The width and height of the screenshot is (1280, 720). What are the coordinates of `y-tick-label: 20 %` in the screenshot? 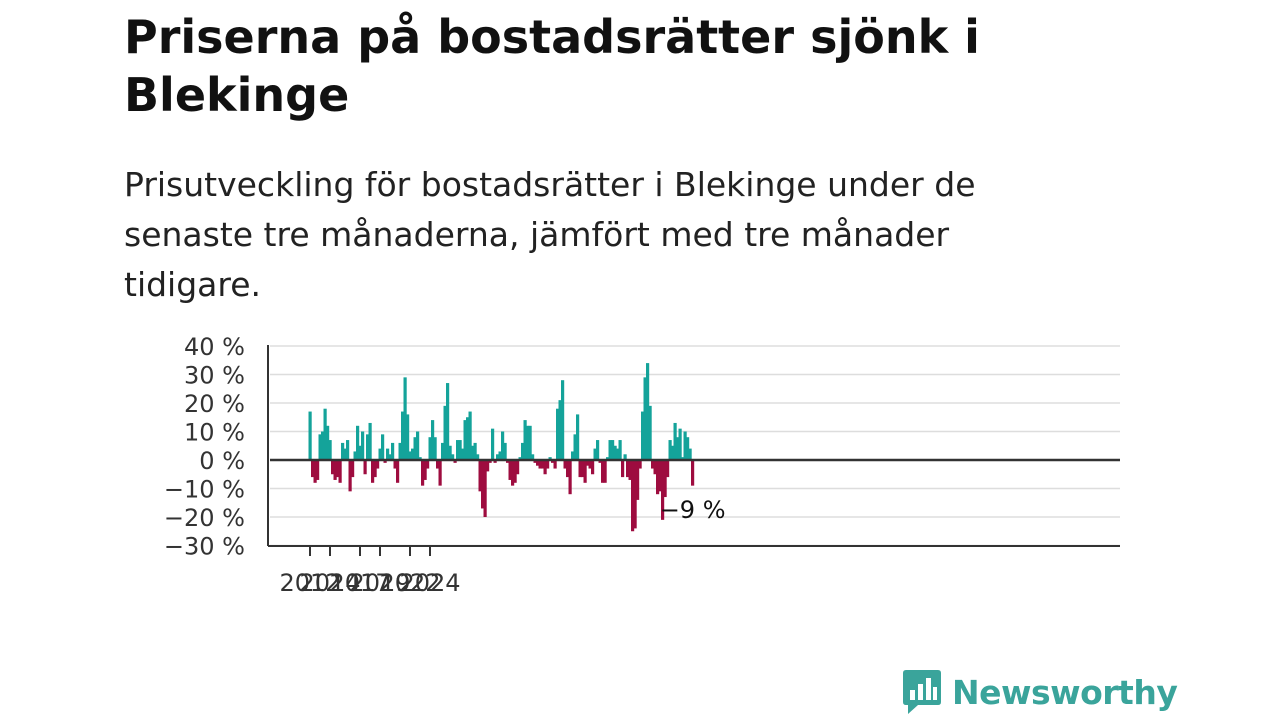 It's located at (214, 404).